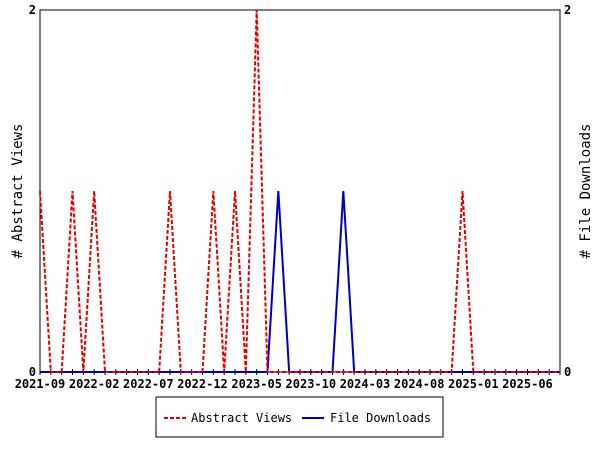 The height and width of the screenshot is (455, 600). I want to click on y2-tick-label: 2, so click(567, 10).